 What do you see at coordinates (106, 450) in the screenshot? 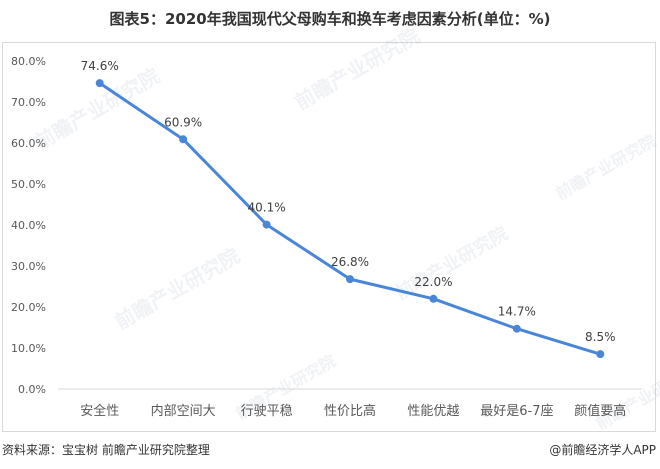
I see `source-note: 资料来源：宝宝树 前瞻产业研究院整理` at bounding box center [106, 450].